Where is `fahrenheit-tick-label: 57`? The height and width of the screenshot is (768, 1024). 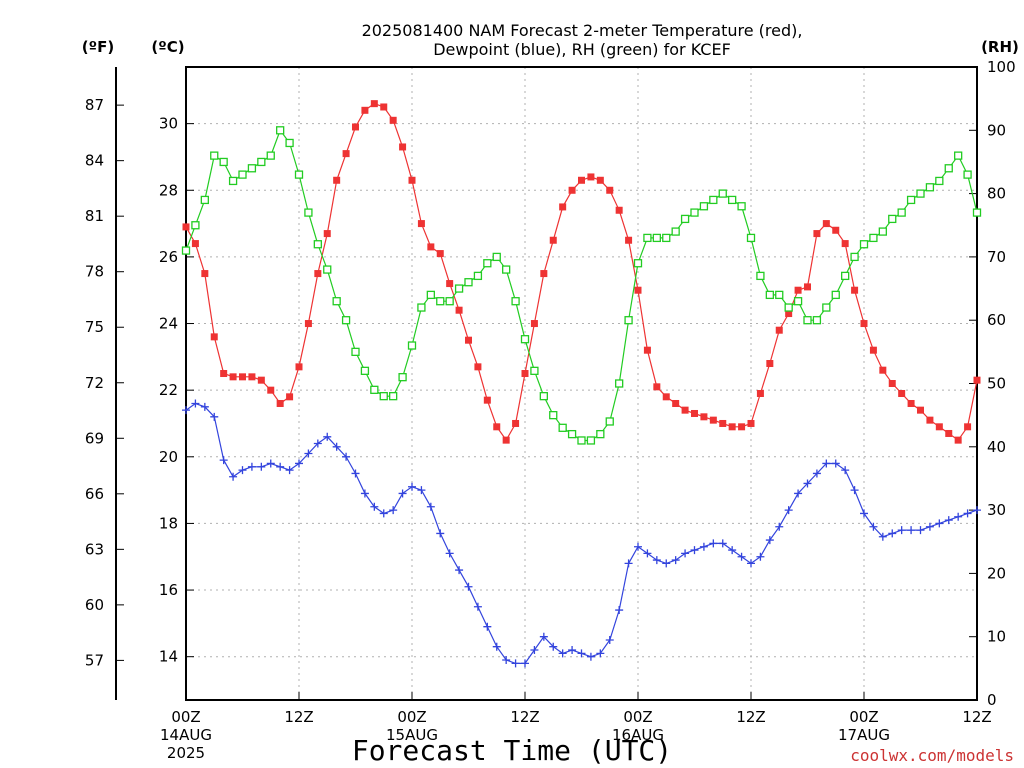 fahrenheit-tick-label: 57 is located at coordinates (94, 660).